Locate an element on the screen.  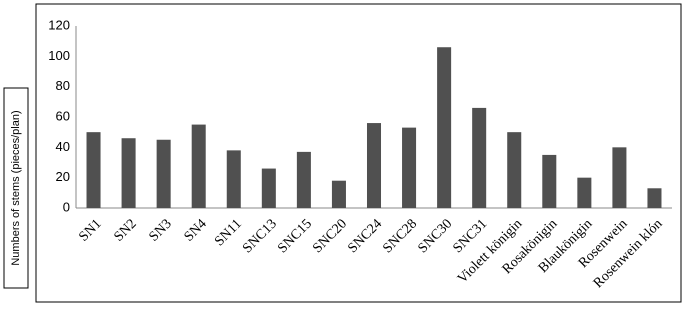
x-tick-label: SNC13 is located at coordinates (260, 236).